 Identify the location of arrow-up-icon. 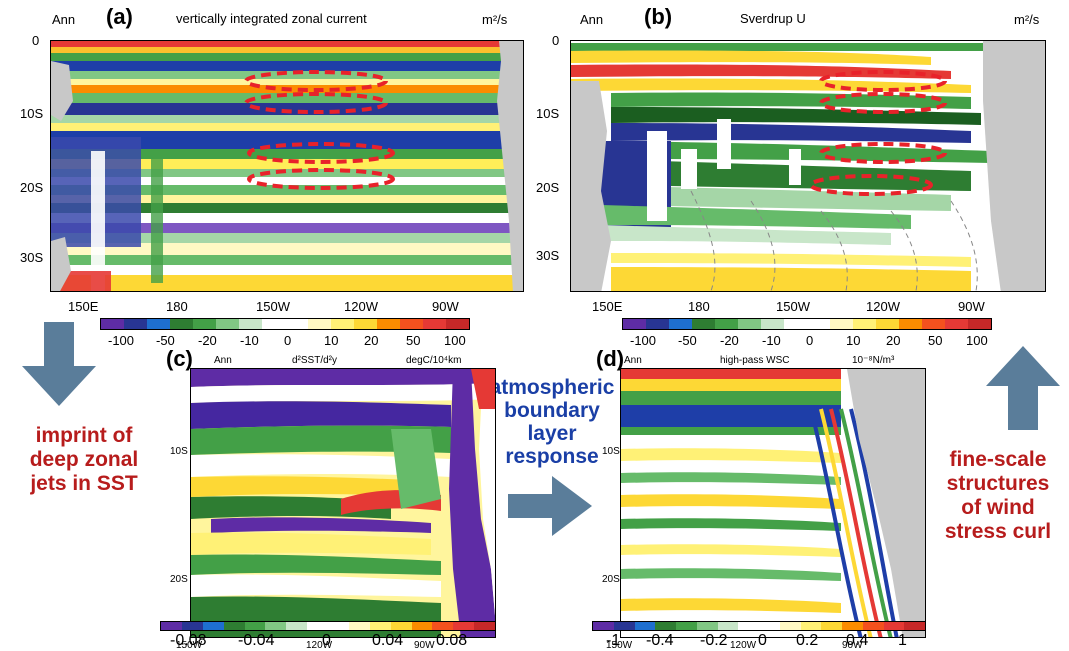
(1023, 388).